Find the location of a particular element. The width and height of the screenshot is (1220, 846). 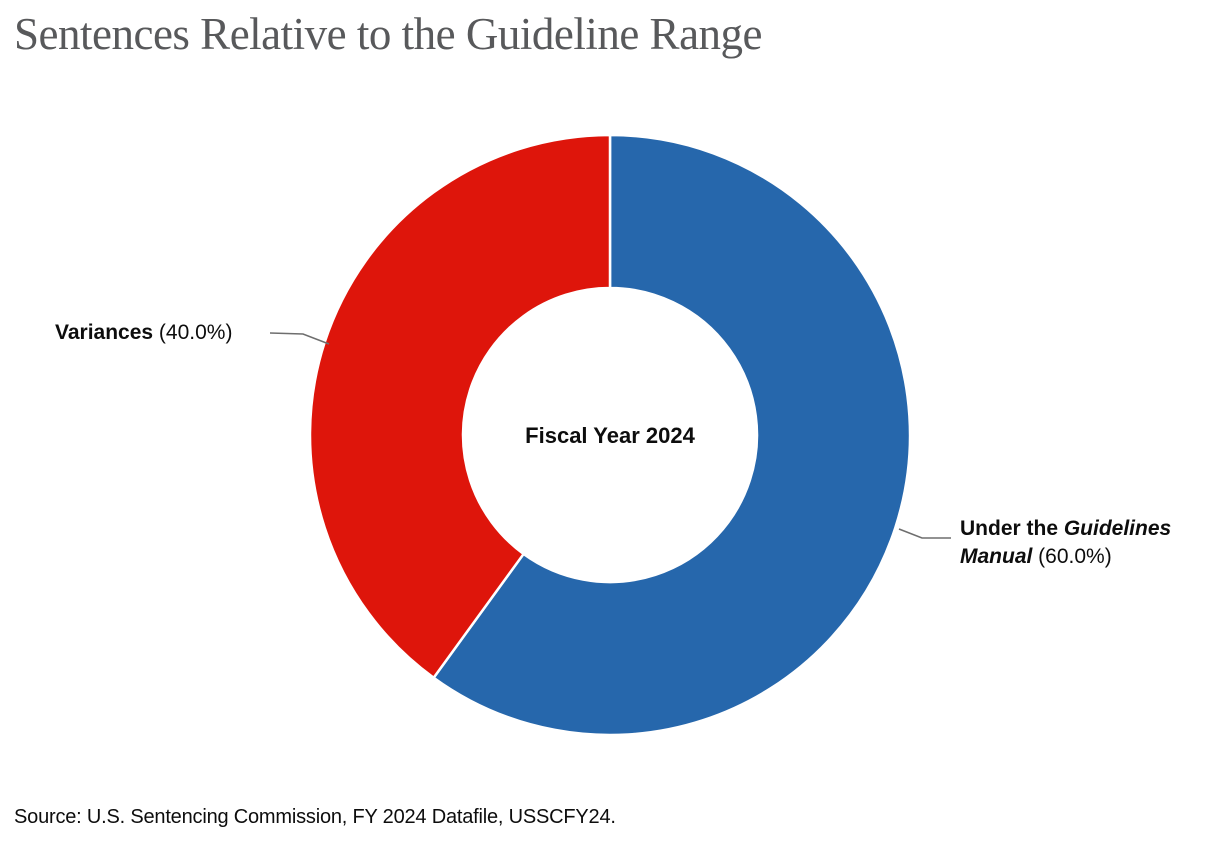

variances-label-name: Variances is located at coordinates (104, 332).